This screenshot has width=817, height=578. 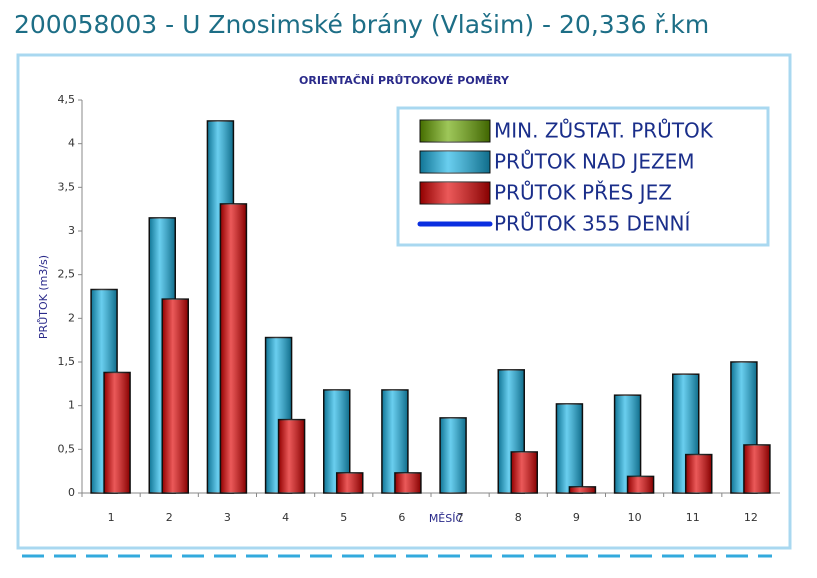 What do you see at coordinates (67, 361) in the screenshot?
I see `y-tick-label: 1,5` at bounding box center [67, 361].